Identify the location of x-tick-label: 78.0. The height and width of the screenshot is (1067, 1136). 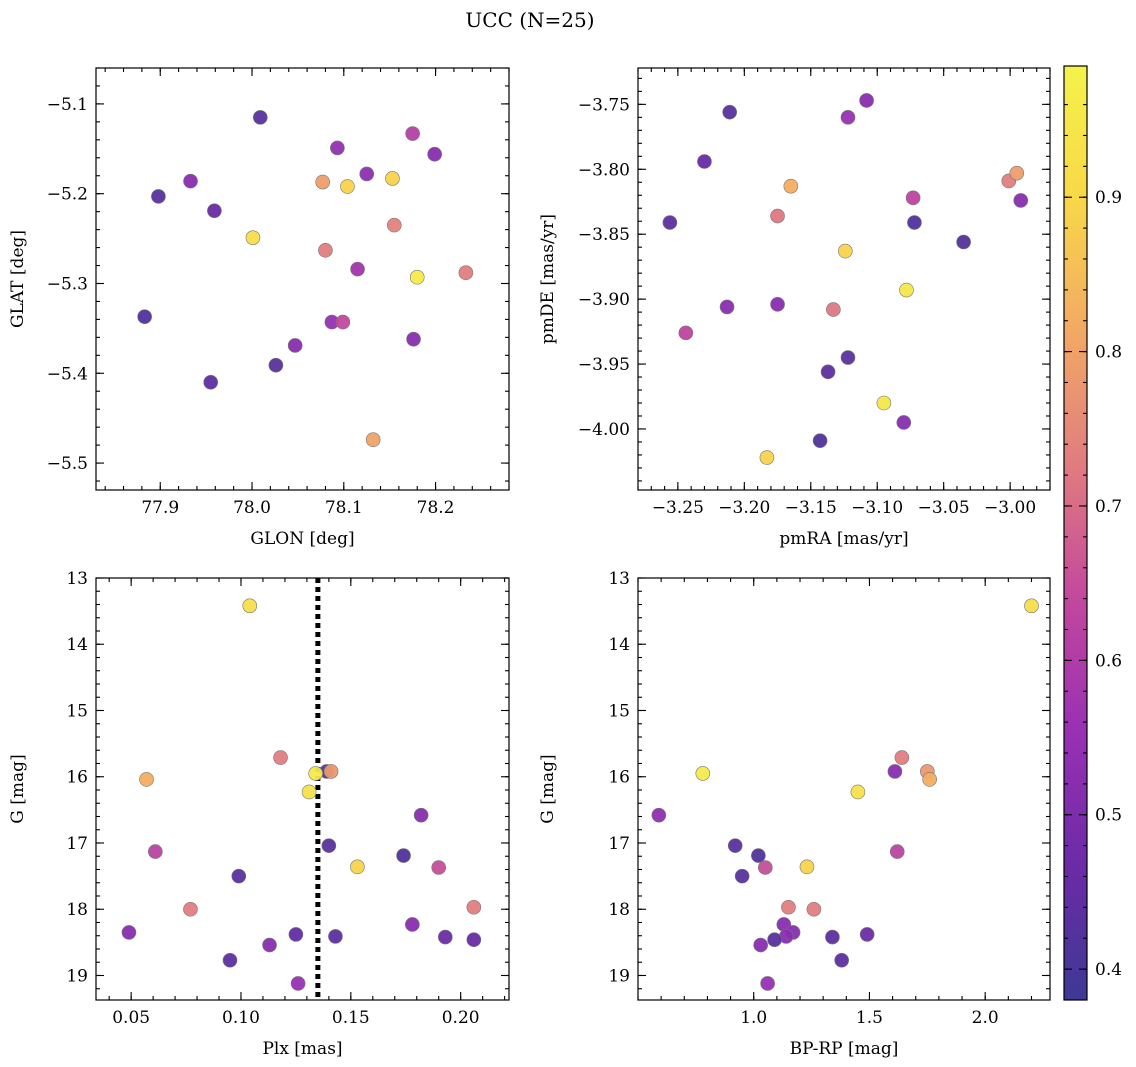
(252, 508).